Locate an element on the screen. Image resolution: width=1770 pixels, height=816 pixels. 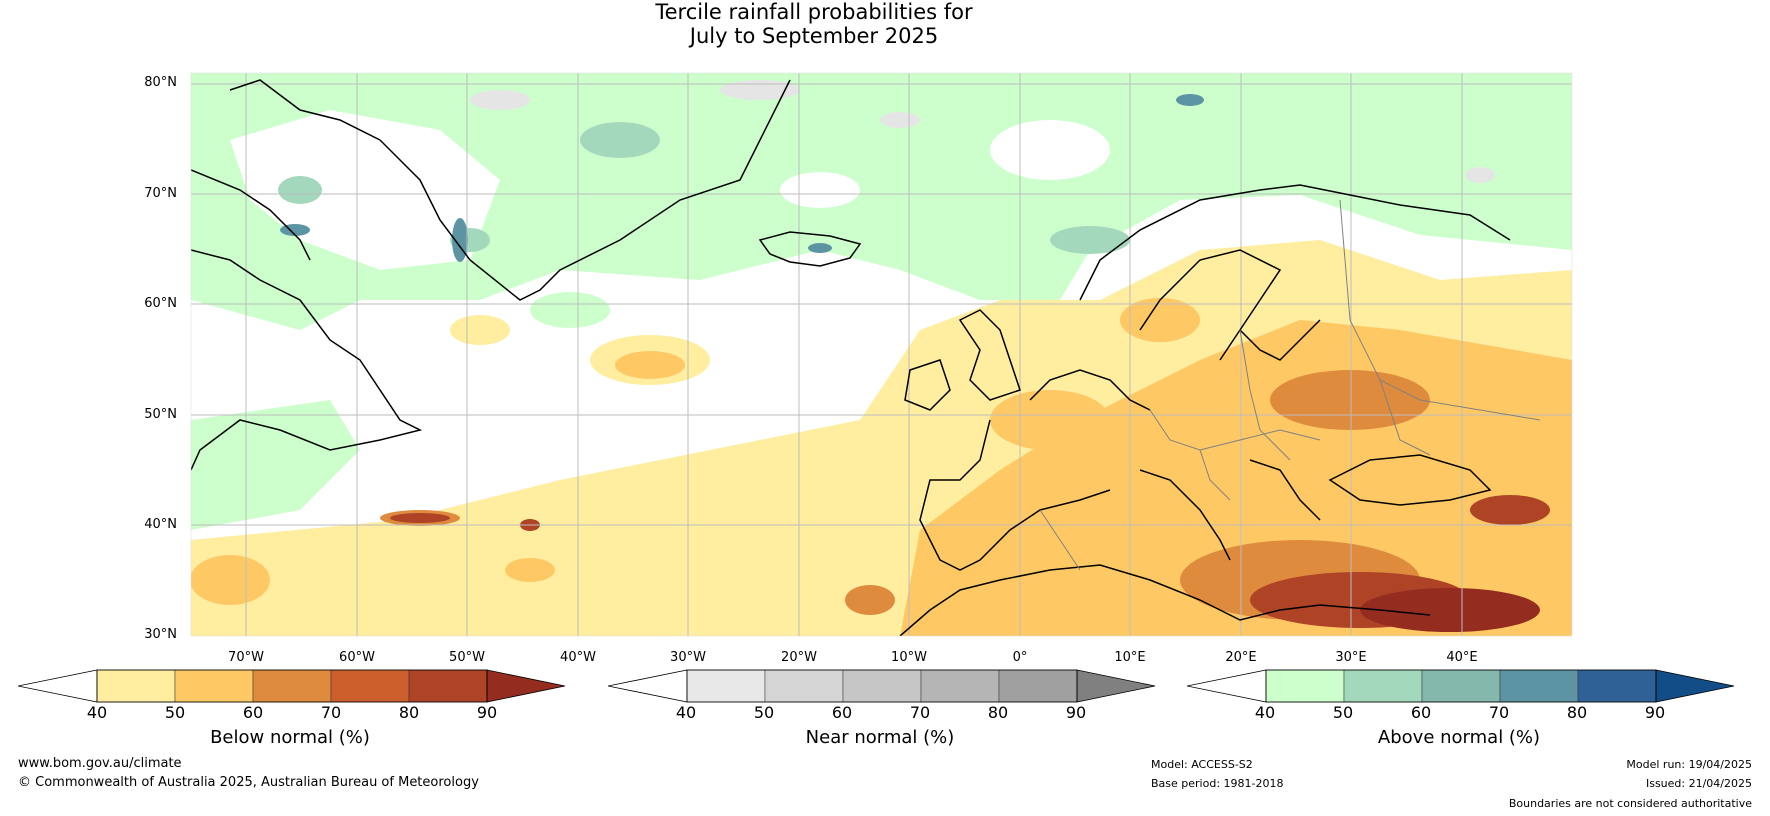
title-line-1: Tercile rainfall probabilities for is located at coordinates (814, 12).